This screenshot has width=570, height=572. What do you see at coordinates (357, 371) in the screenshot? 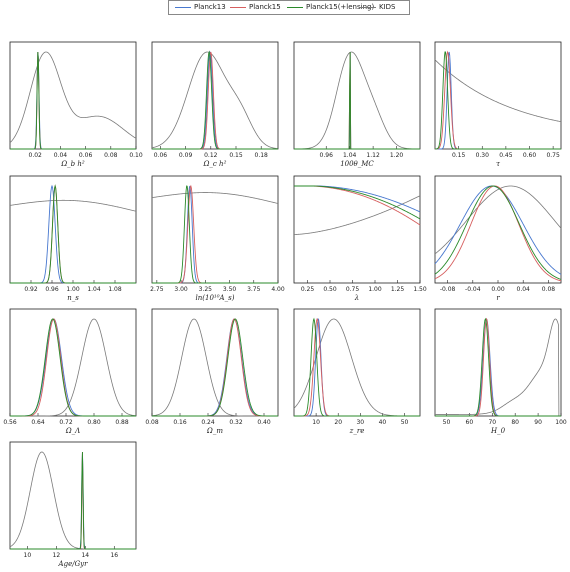
I see `subplot: 10 20 30 40 50 z_re` at bounding box center [357, 371].